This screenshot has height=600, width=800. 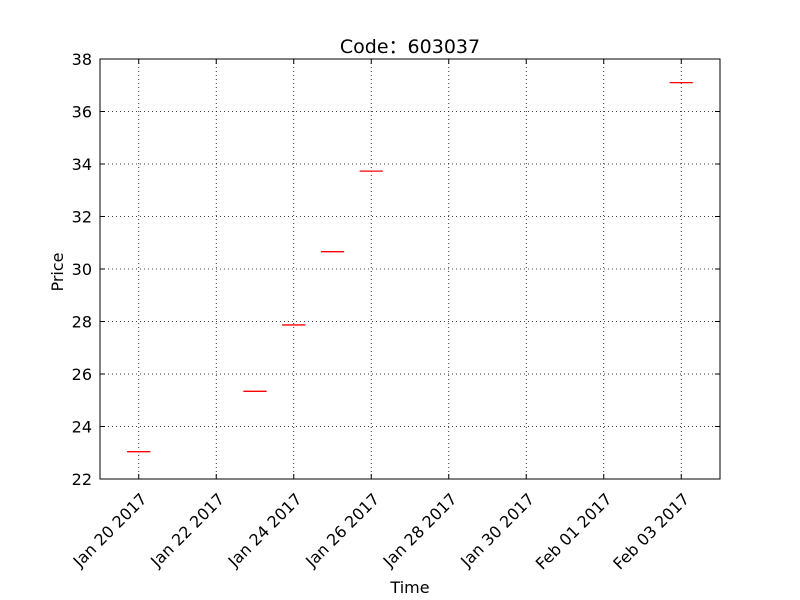 What do you see at coordinates (82, 112) in the screenshot?
I see `y-tick-label: 36` at bounding box center [82, 112].